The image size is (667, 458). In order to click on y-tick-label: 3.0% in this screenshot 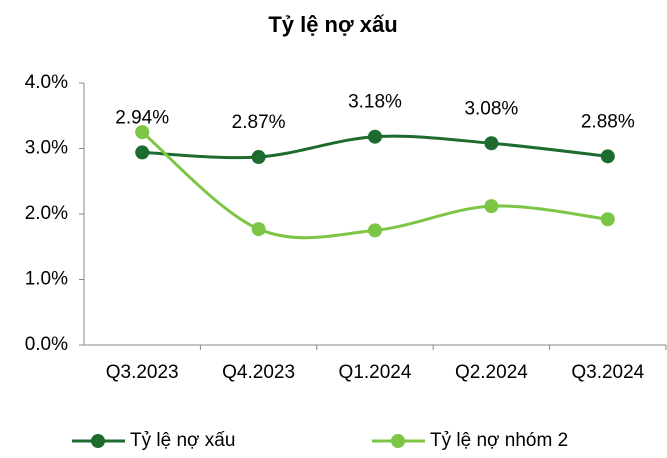, I will do `click(46, 148)`.